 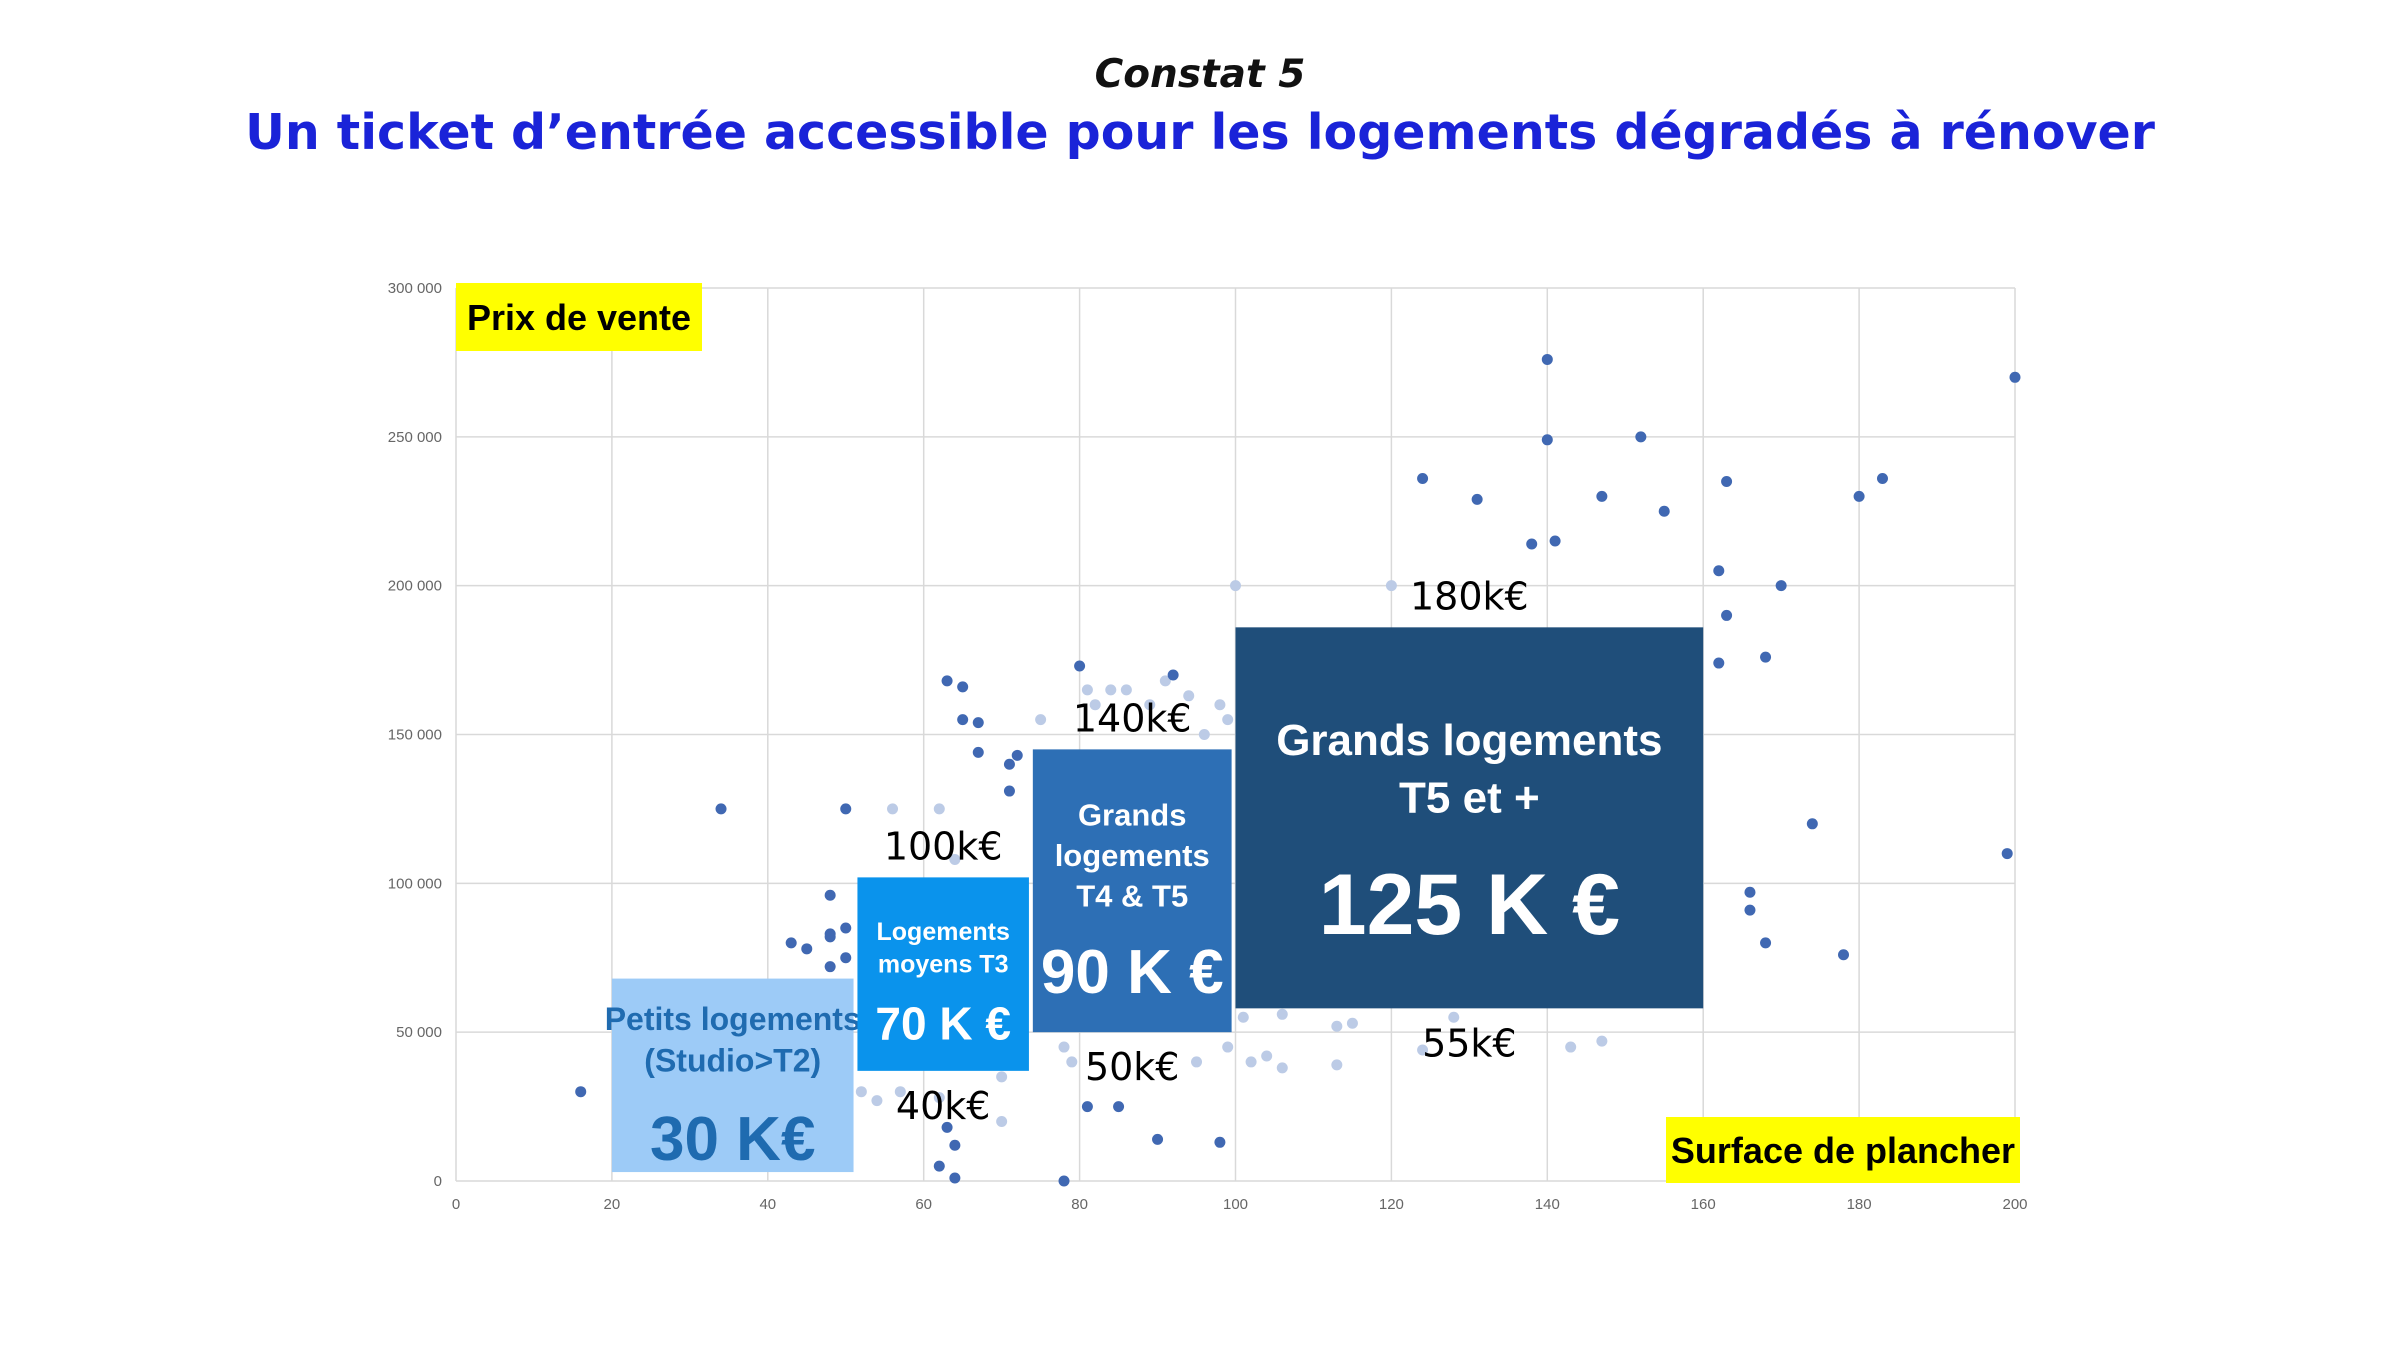 I want to click on price-max-label: 180k€, so click(x=1469, y=596).